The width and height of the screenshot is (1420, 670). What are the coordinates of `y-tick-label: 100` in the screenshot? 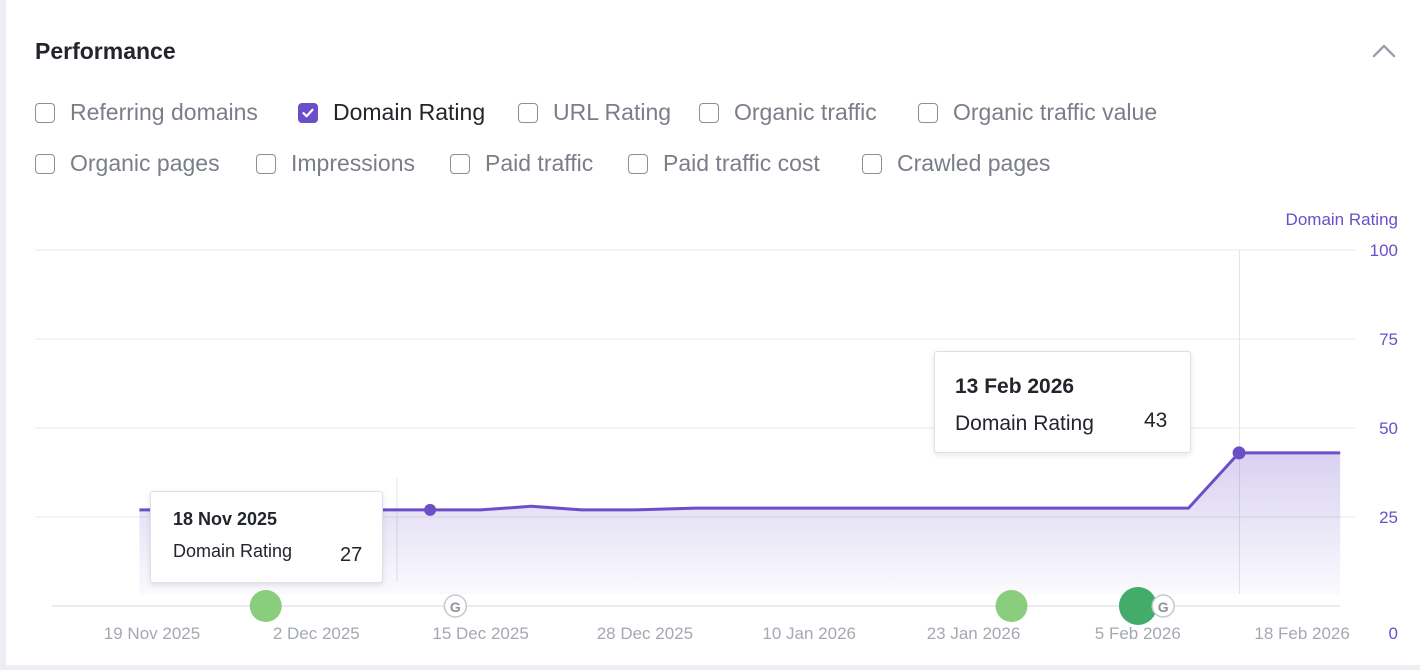 It's located at (1384, 250).